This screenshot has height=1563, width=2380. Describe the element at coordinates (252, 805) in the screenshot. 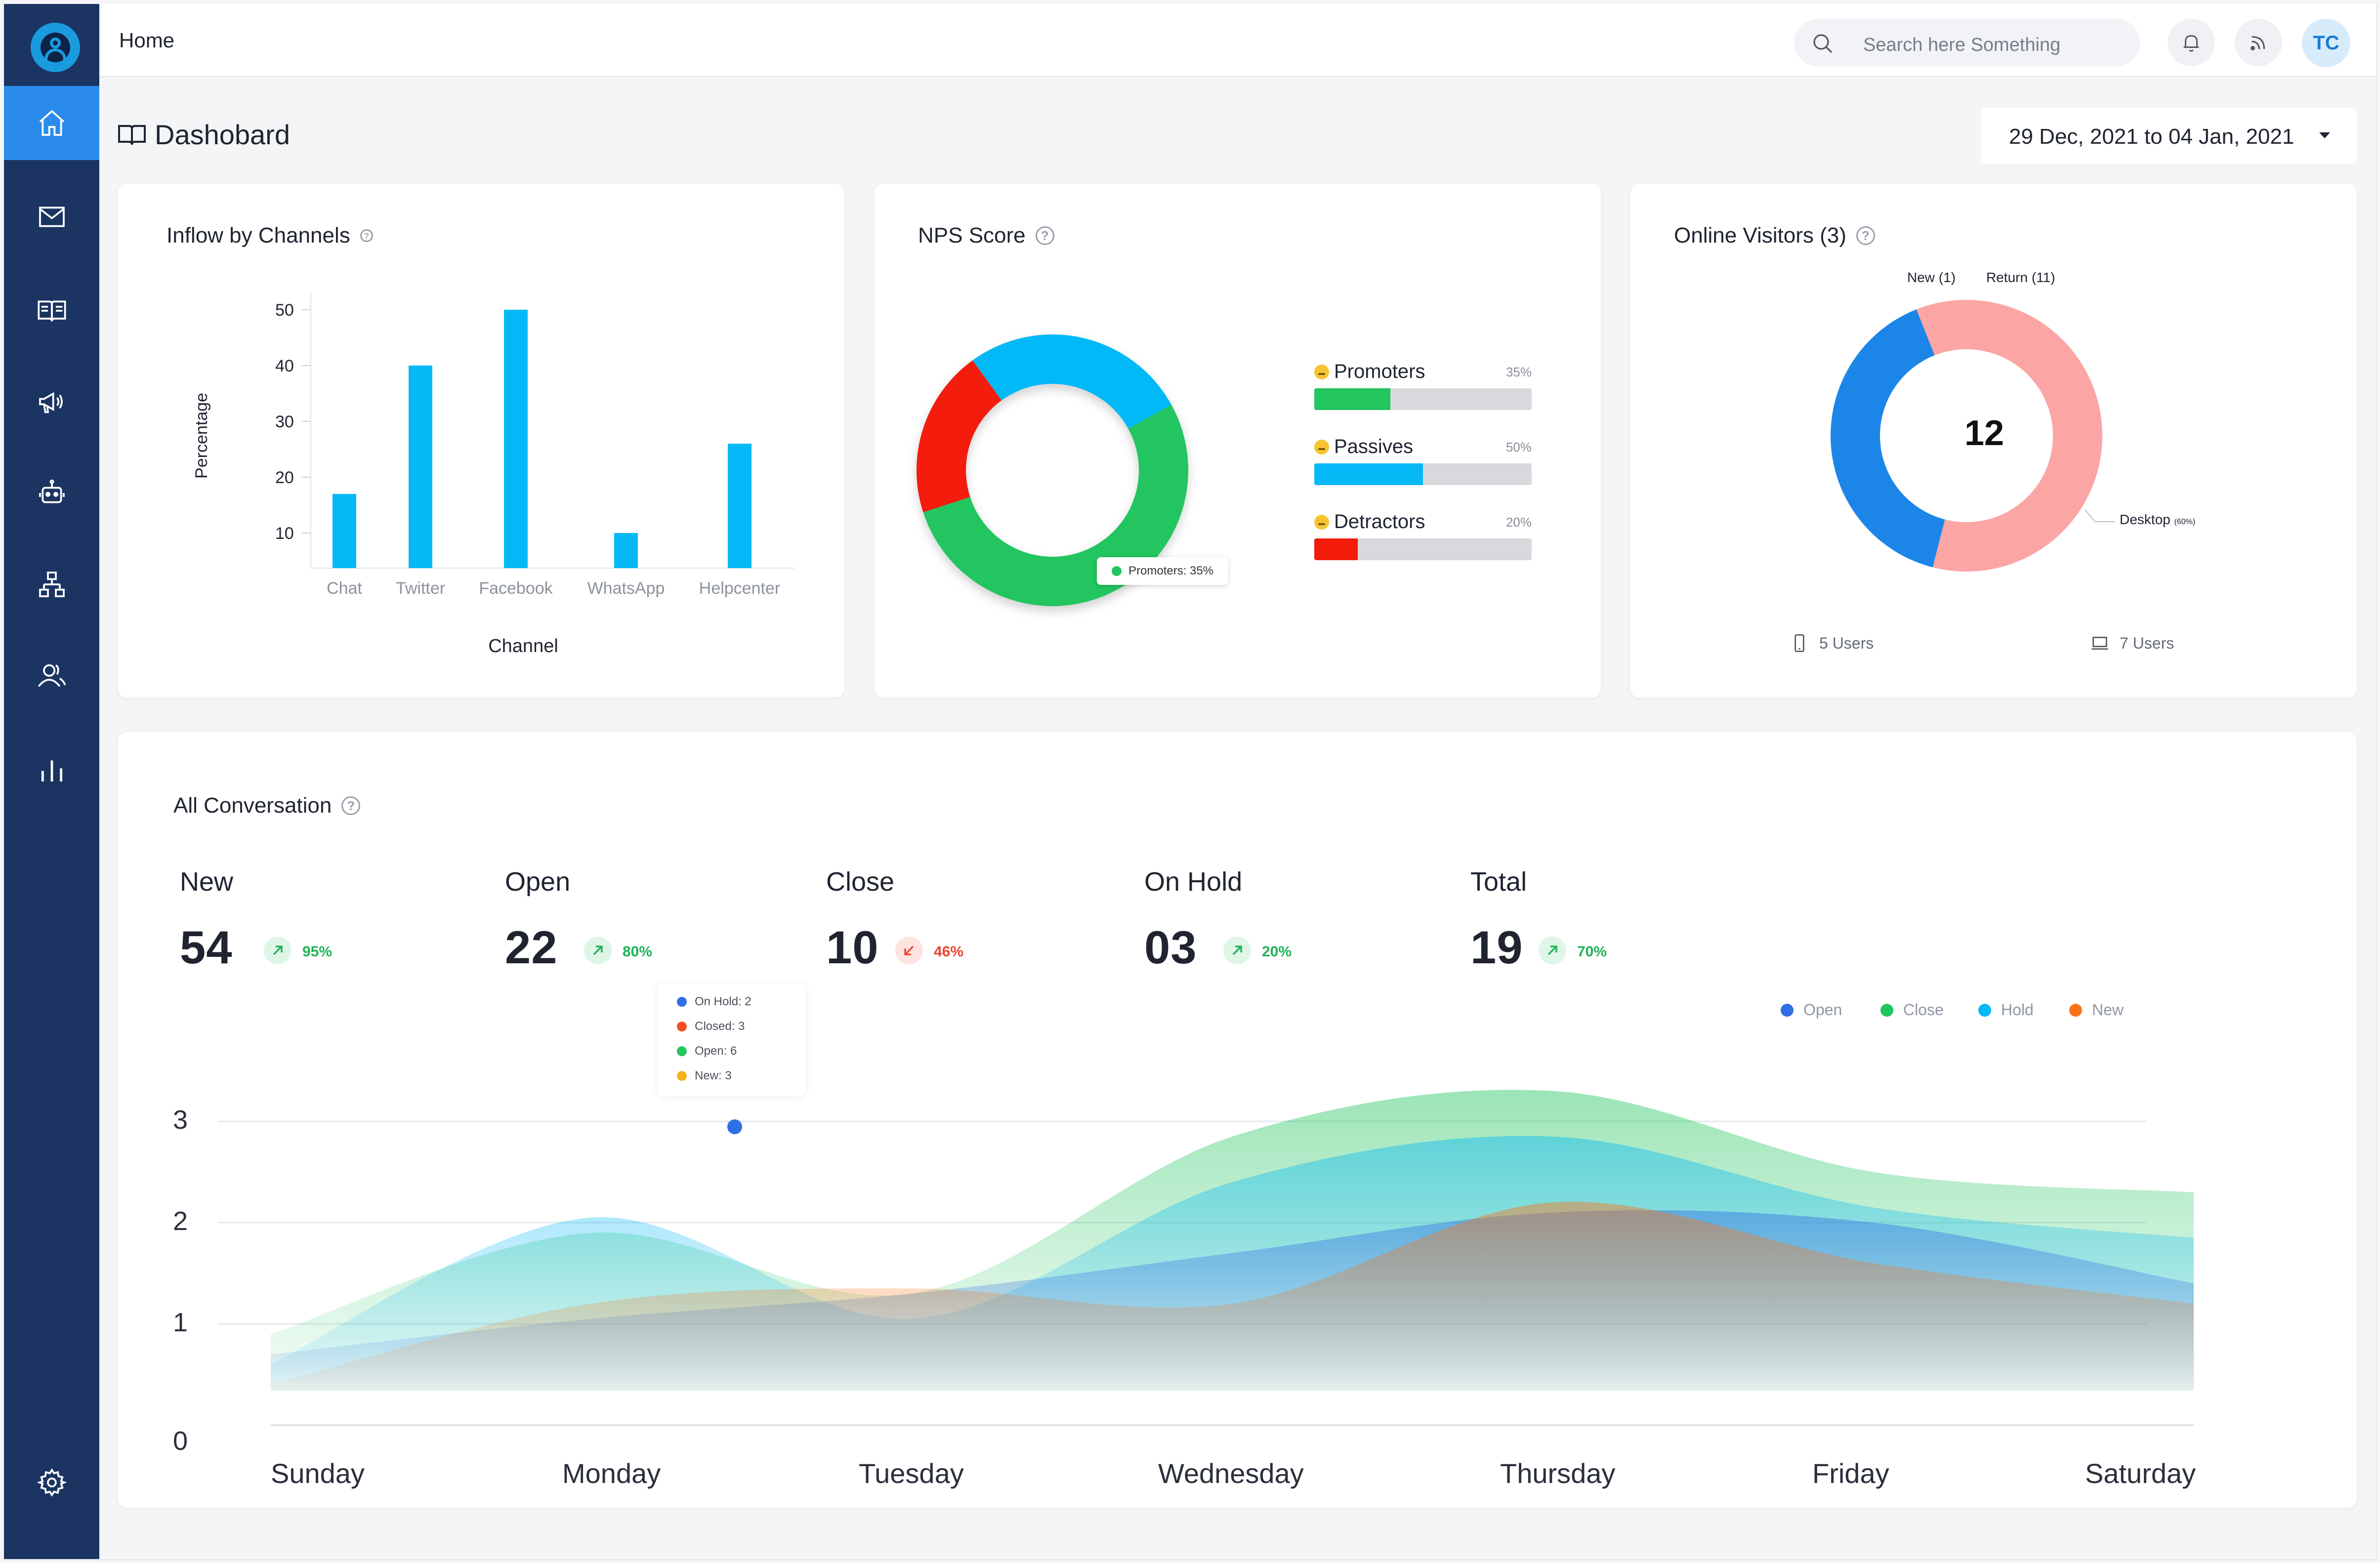

I see `conversation-title-text: All Conversation` at that location.